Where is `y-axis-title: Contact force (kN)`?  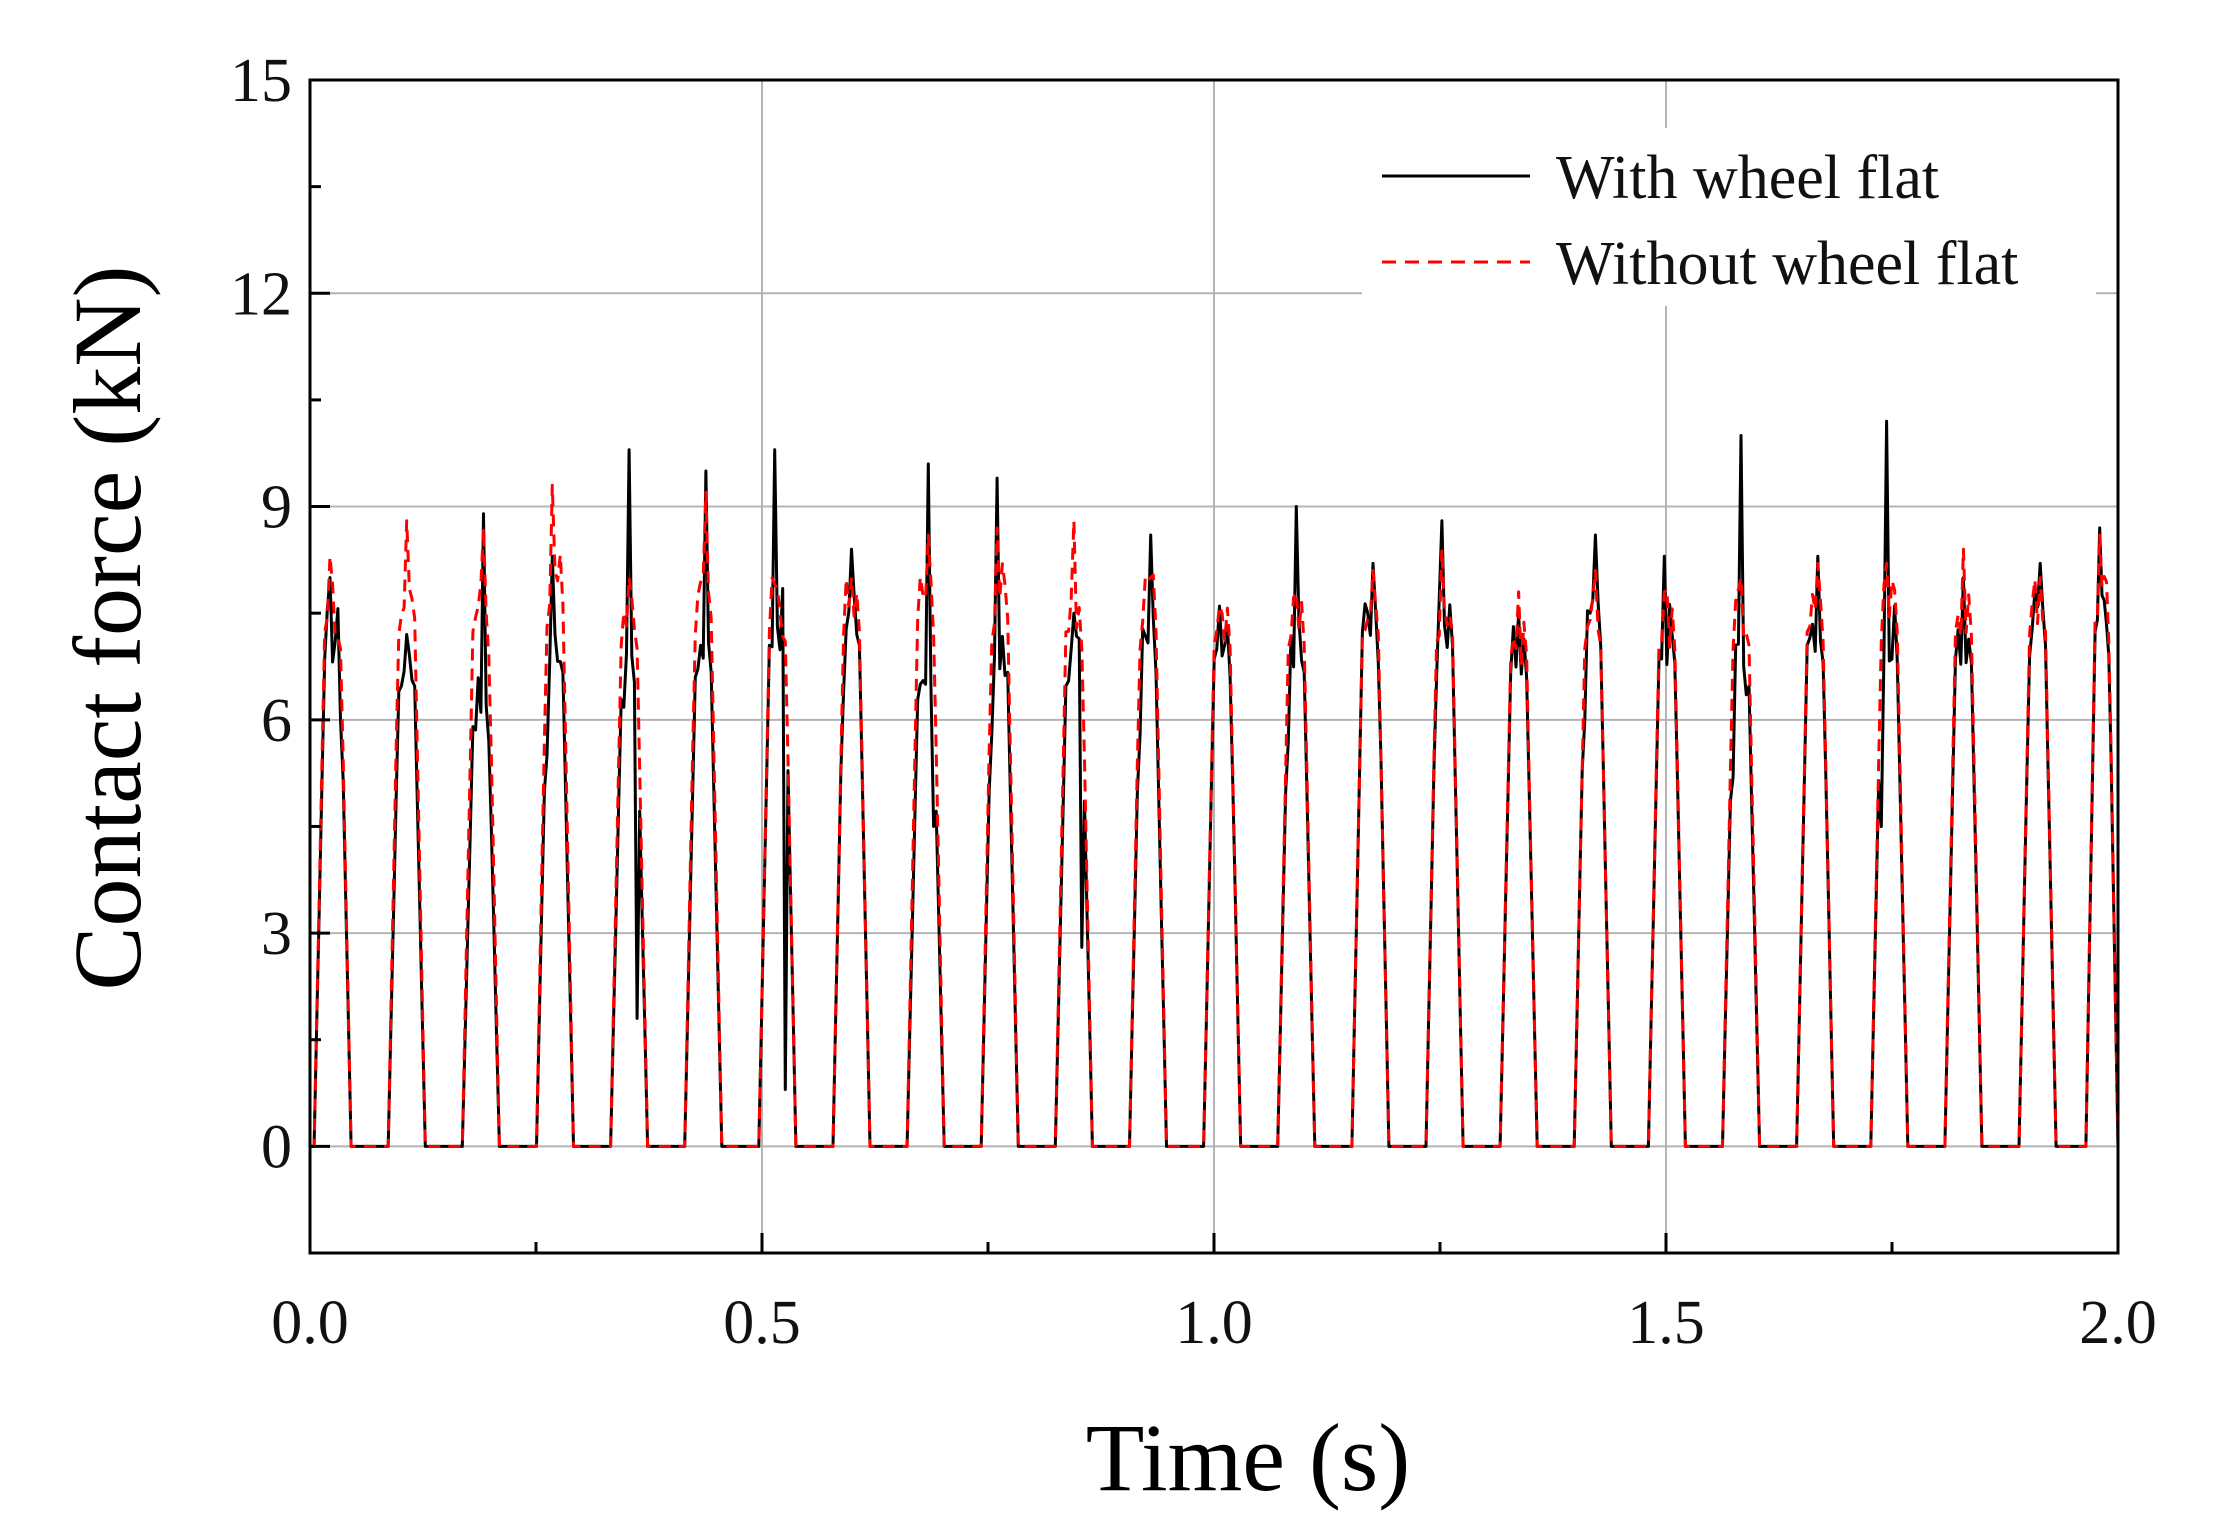
y-axis-title: Contact force (kN) is located at coordinates (107, 627).